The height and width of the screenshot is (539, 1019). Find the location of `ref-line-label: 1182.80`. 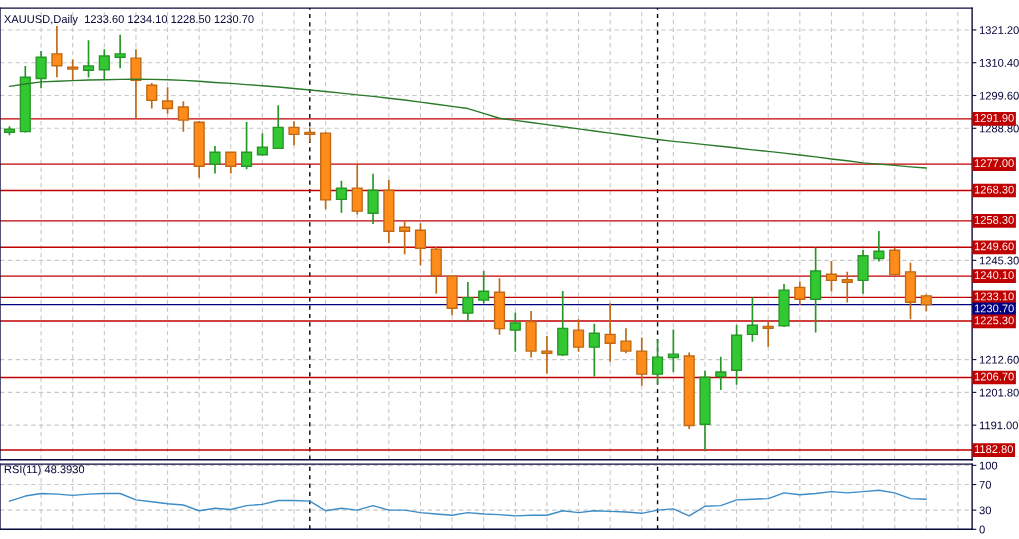

ref-line-label: 1182.80 is located at coordinates (993, 449).